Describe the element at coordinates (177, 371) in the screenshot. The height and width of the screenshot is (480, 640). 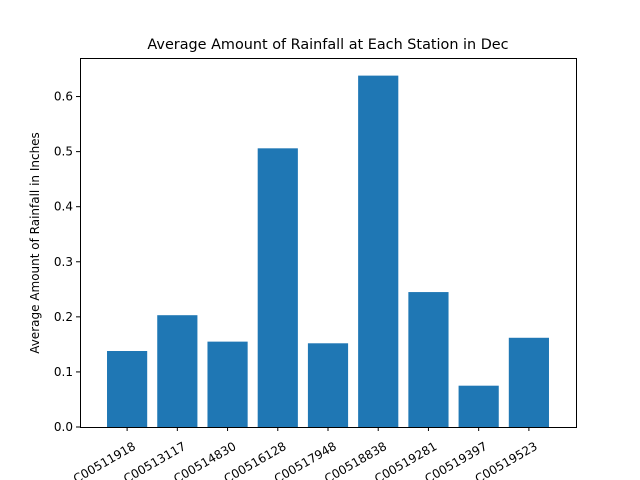
I see `bar-C00513117` at that location.